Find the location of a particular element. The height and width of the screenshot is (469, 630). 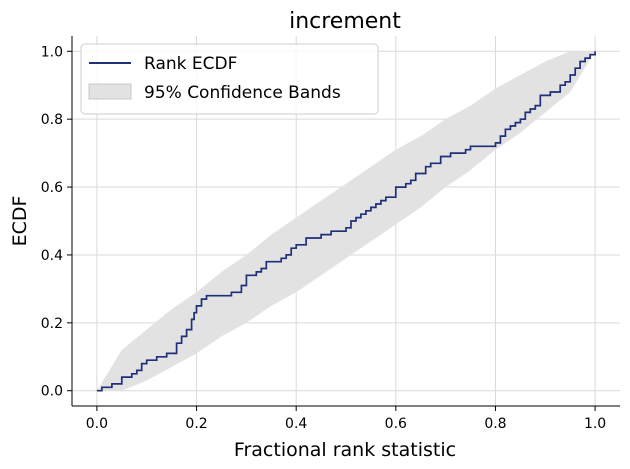

y-tick-label: 0.8 is located at coordinates (52, 120).